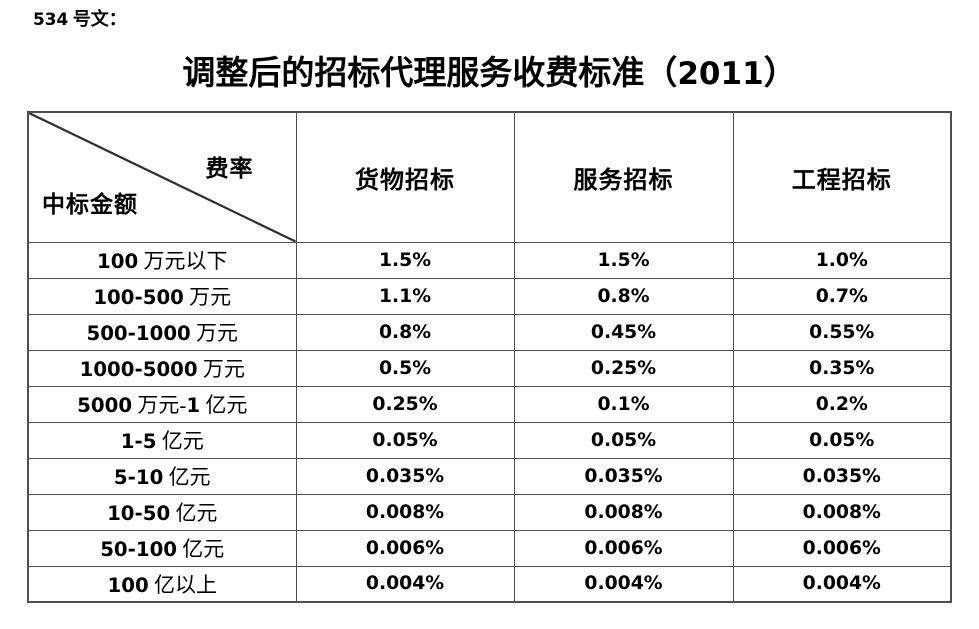 This screenshot has width=979, height=629. Describe the element at coordinates (80, 19) in the screenshot. I see `doc-number-label: 534 号文：` at that location.